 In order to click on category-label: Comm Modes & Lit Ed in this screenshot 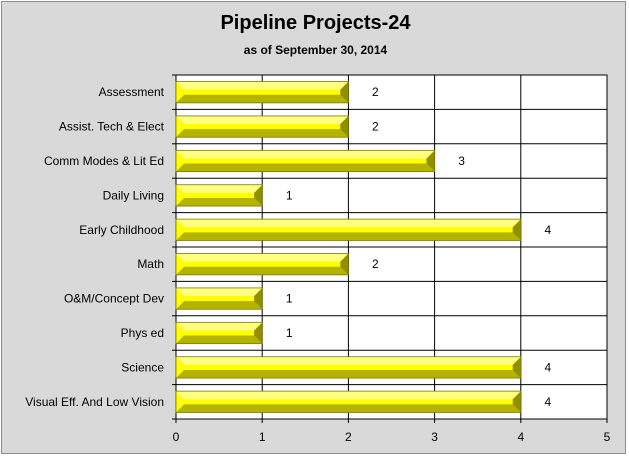, I will do `click(104, 161)`.